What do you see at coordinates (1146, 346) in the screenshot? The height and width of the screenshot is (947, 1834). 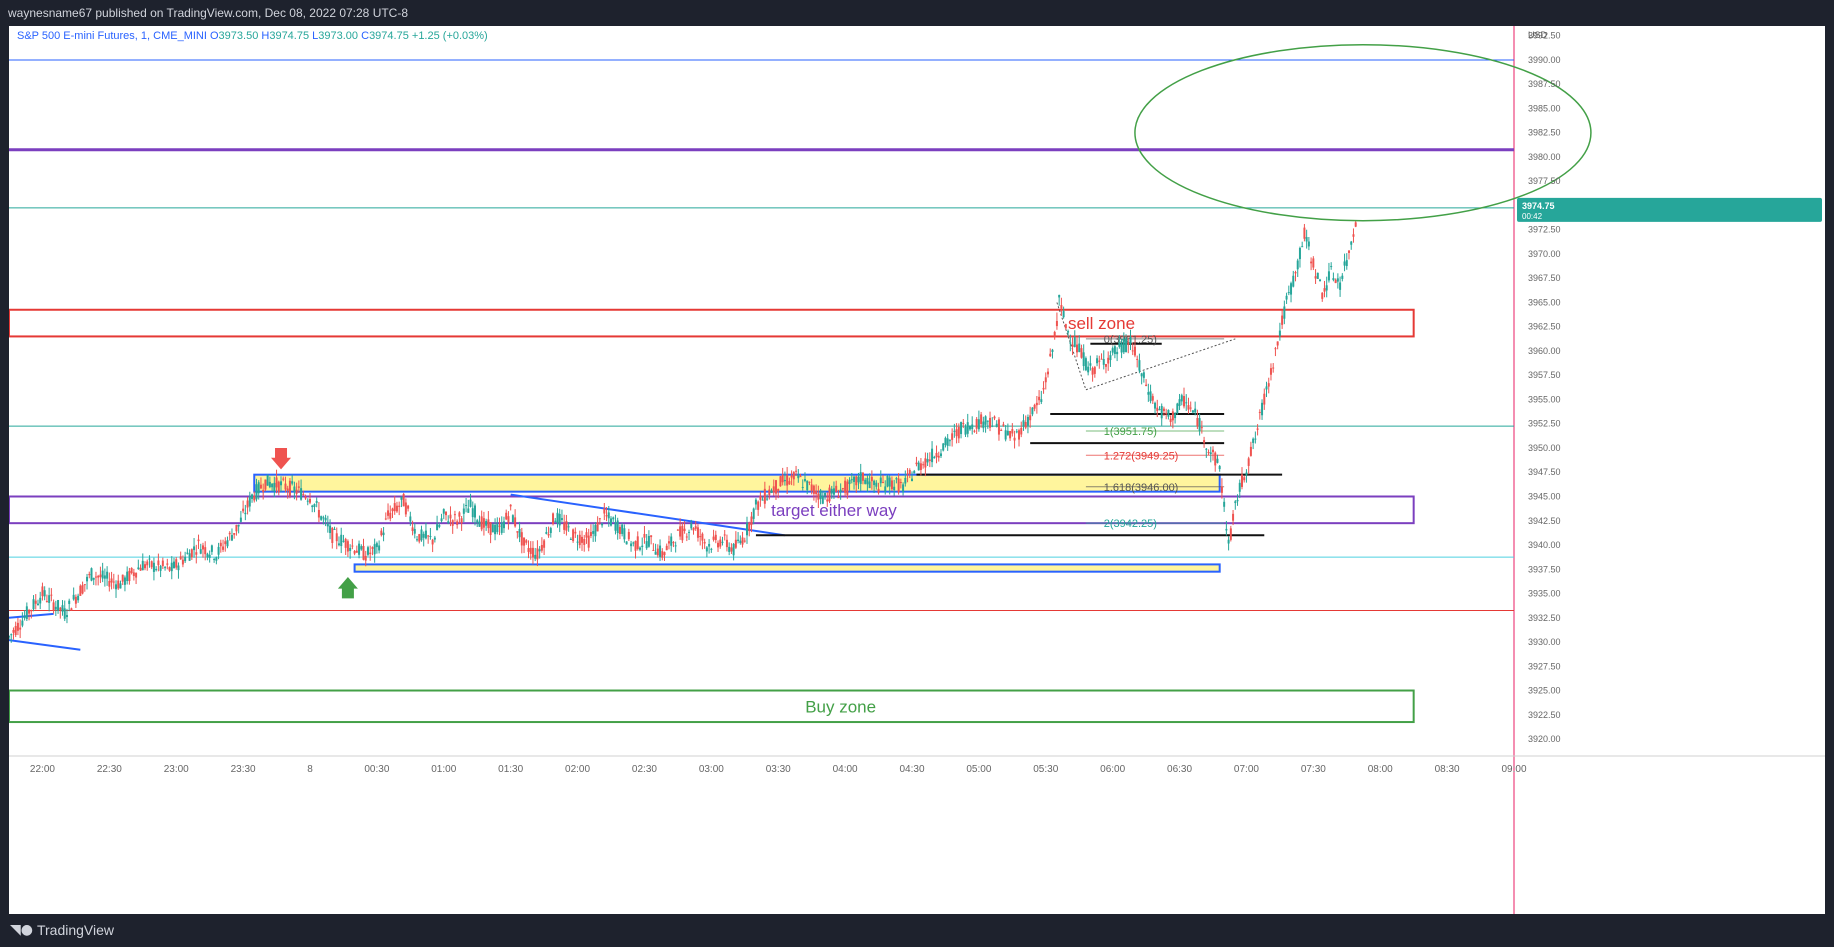 I see `fib-connector` at bounding box center [1146, 346].